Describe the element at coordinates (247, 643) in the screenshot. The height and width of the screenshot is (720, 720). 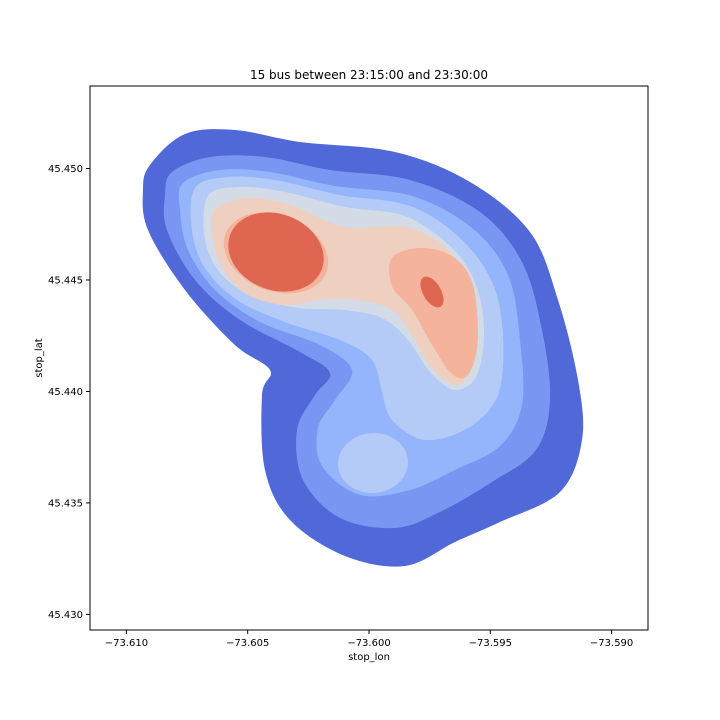
I see `x-tick-label: −73.605` at that location.